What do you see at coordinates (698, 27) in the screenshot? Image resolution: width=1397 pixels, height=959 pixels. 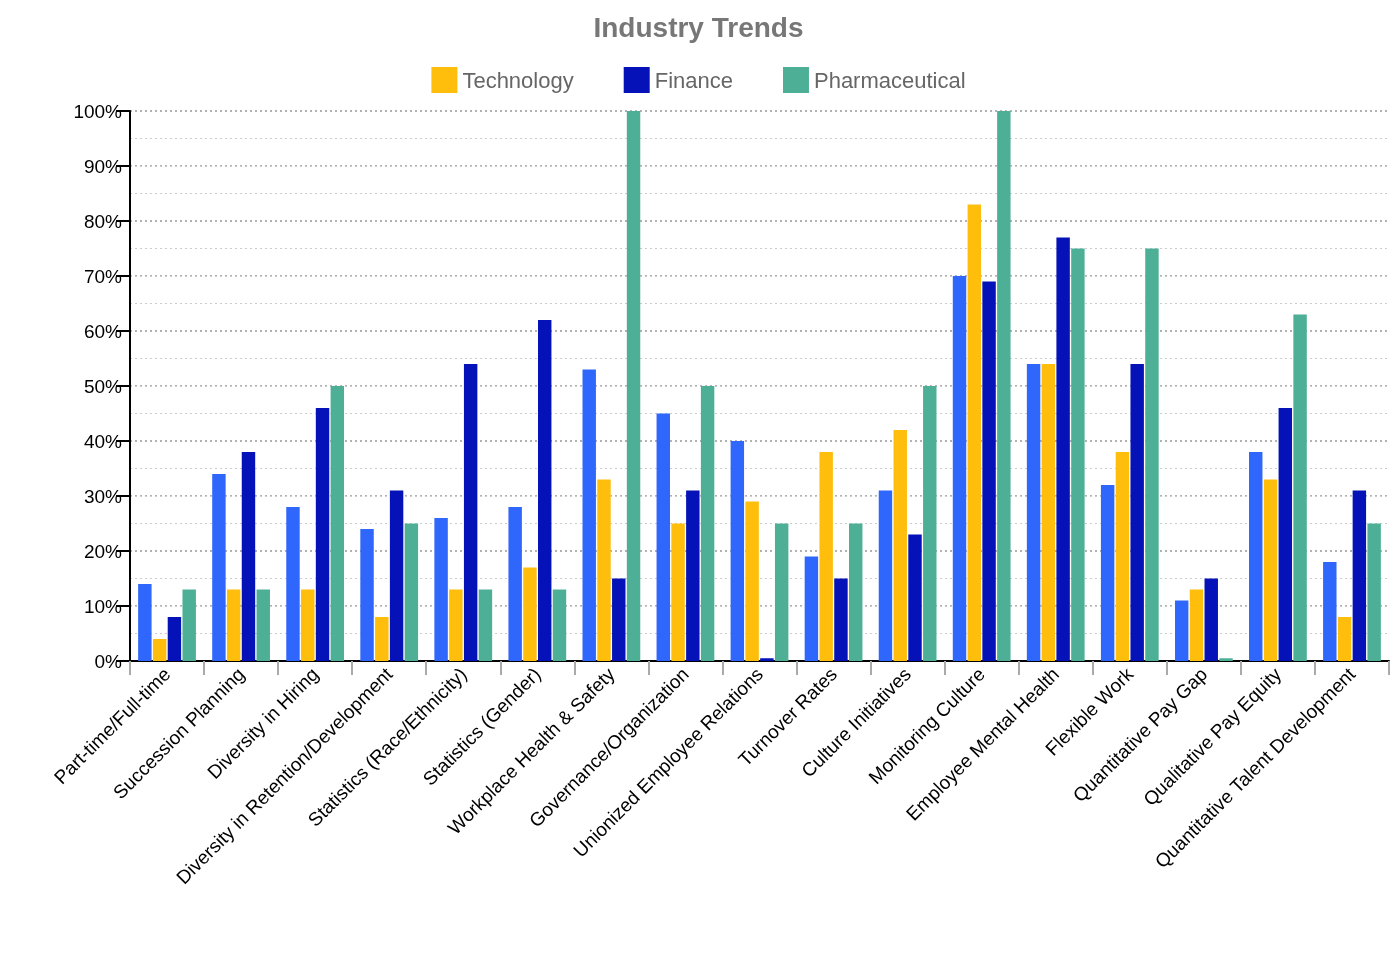 I see `chart-title: Industry Trends` at bounding box center [698, 27].